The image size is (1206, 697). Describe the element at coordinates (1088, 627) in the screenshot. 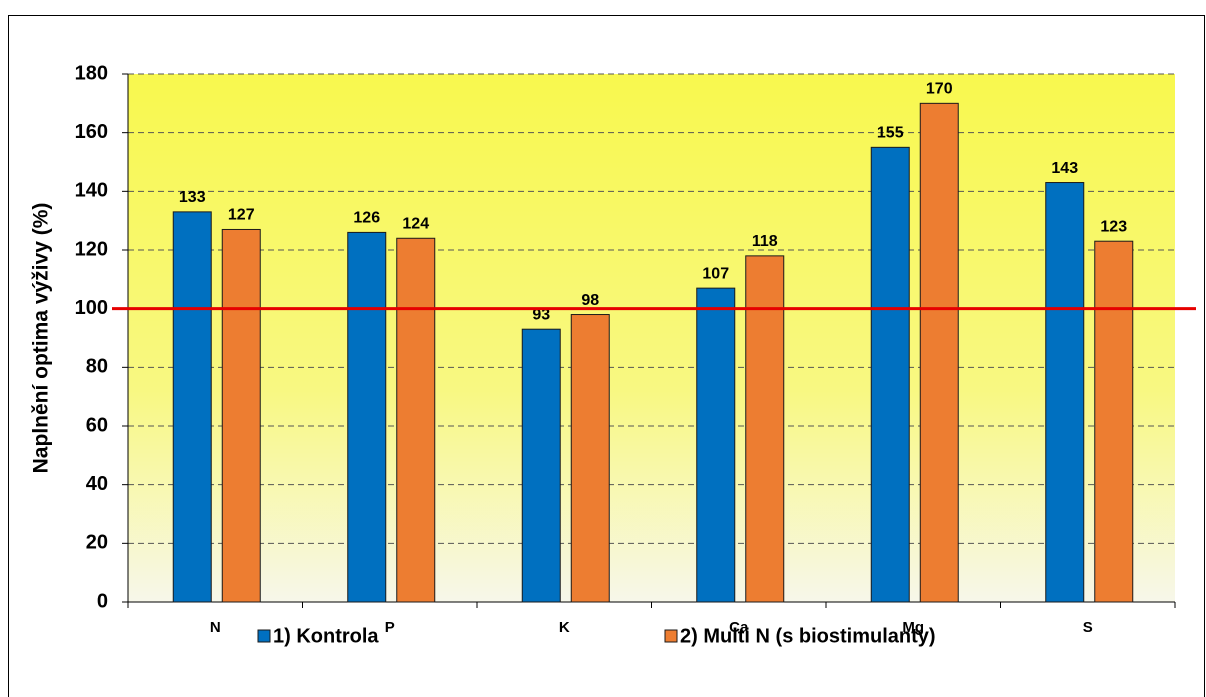

I see `x-tick-label: S` at that location.